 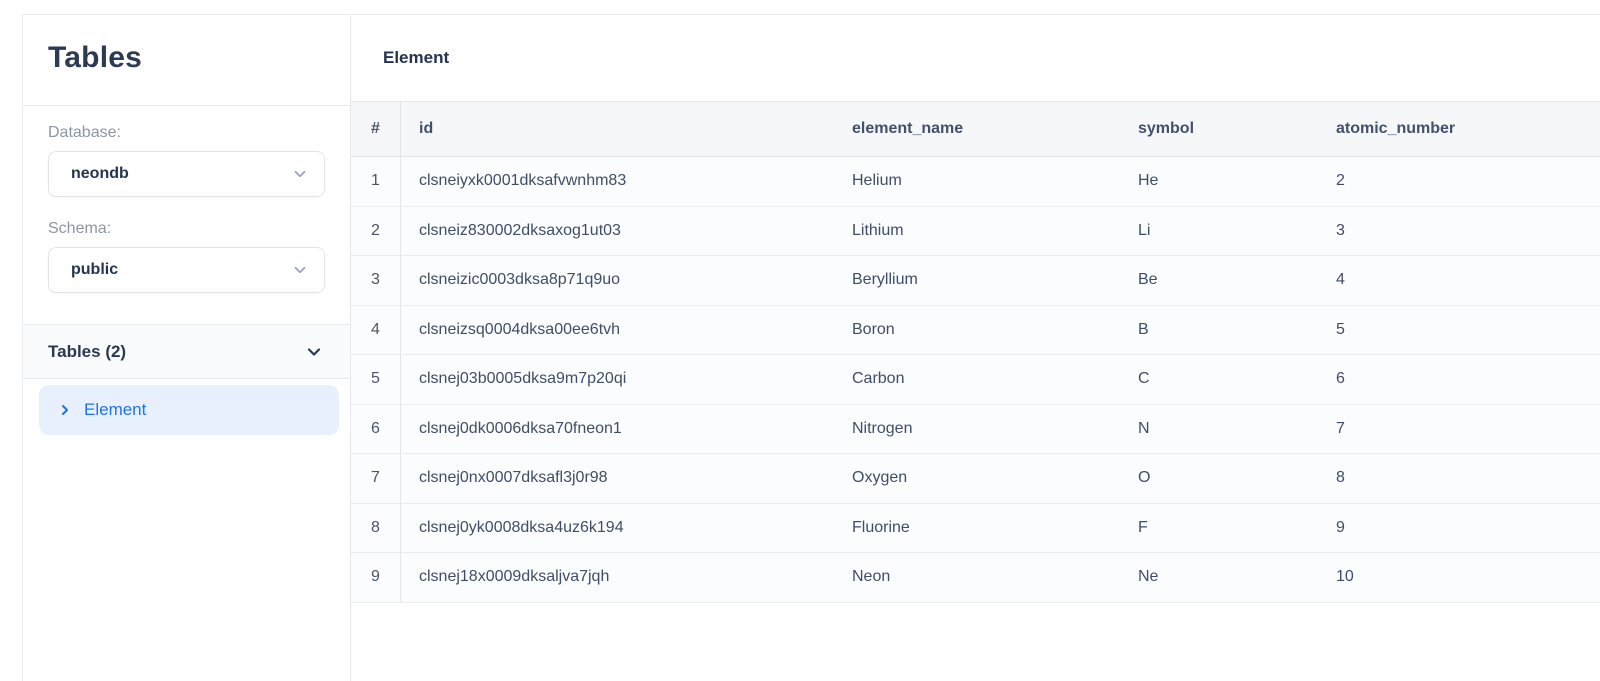 What do you see at coordinates (1148, 577) in the screenshot?
I see `cell-symbol: Ne` at bounding box center [1148, 577].